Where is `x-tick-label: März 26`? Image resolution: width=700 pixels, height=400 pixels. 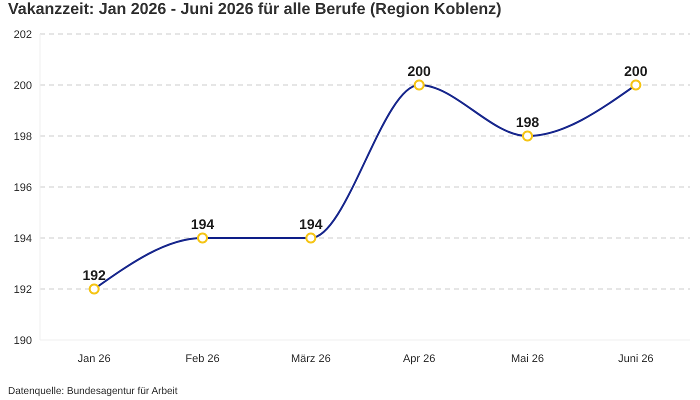 x-tick-label: März 26 is located at coordinates (310, 358).